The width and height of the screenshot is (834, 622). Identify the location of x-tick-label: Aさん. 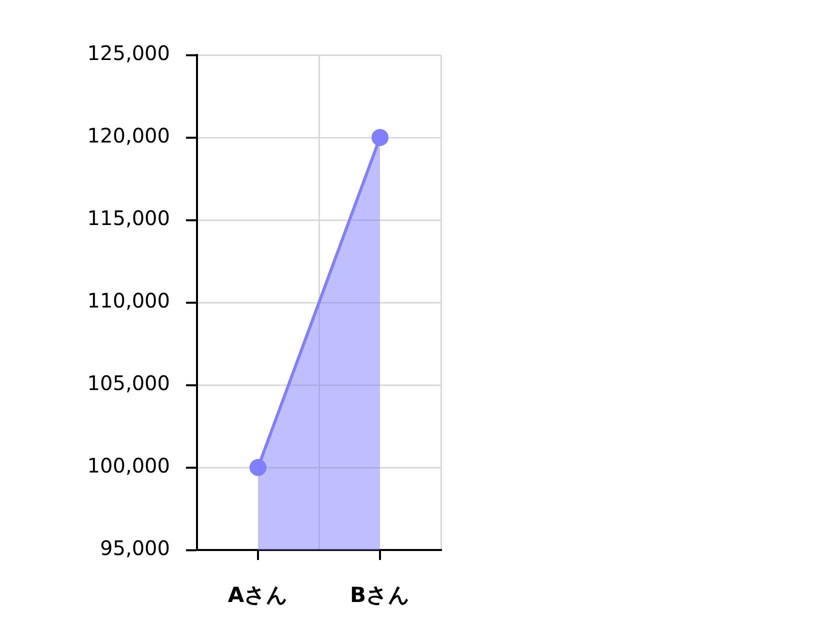
(258, 595).